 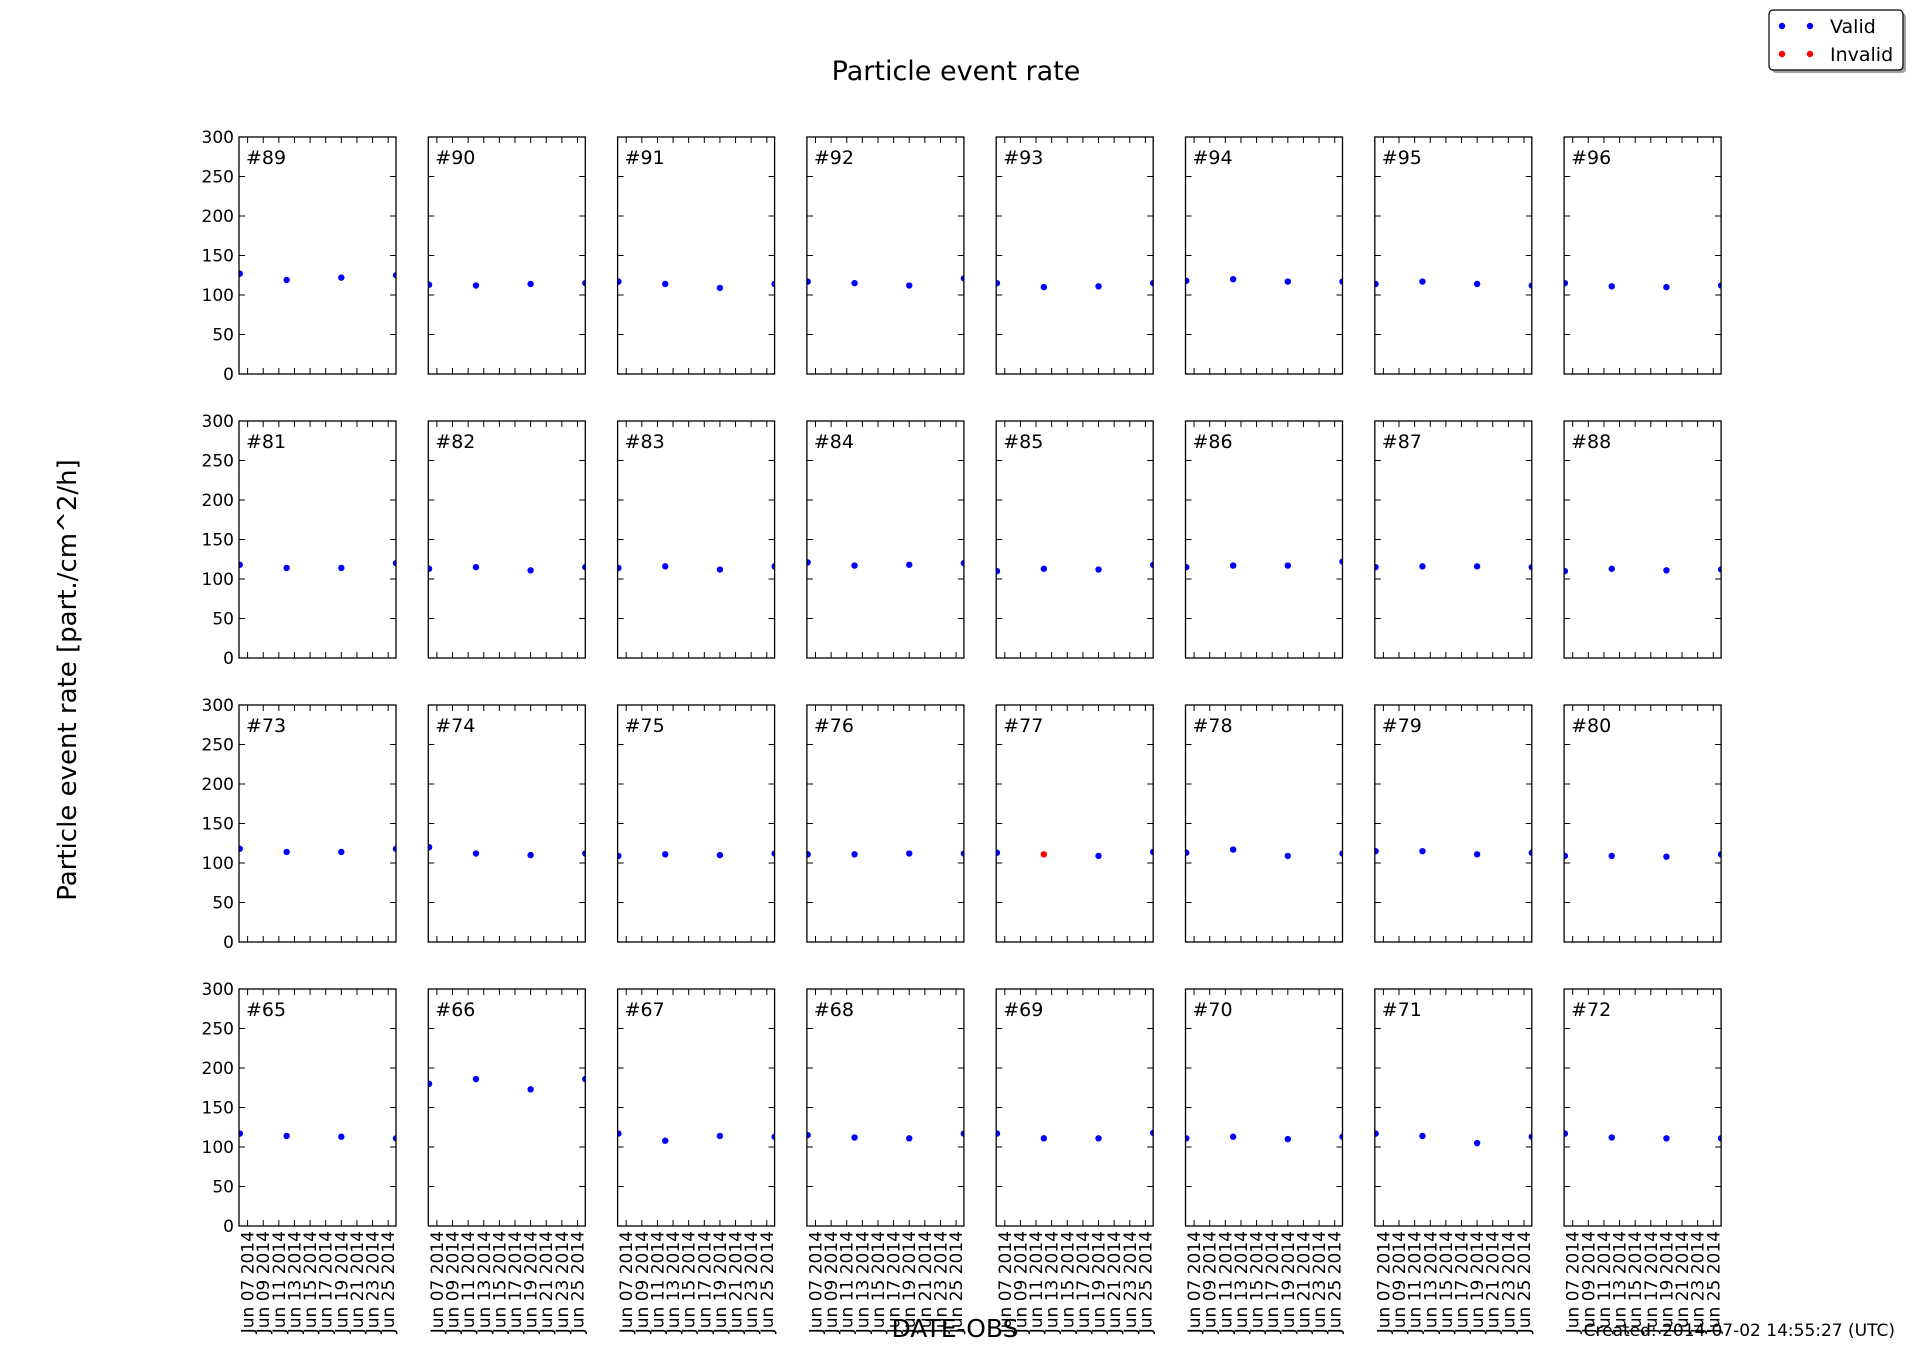 I want to click on panel-85: #85, so click(x=1074, y=539).